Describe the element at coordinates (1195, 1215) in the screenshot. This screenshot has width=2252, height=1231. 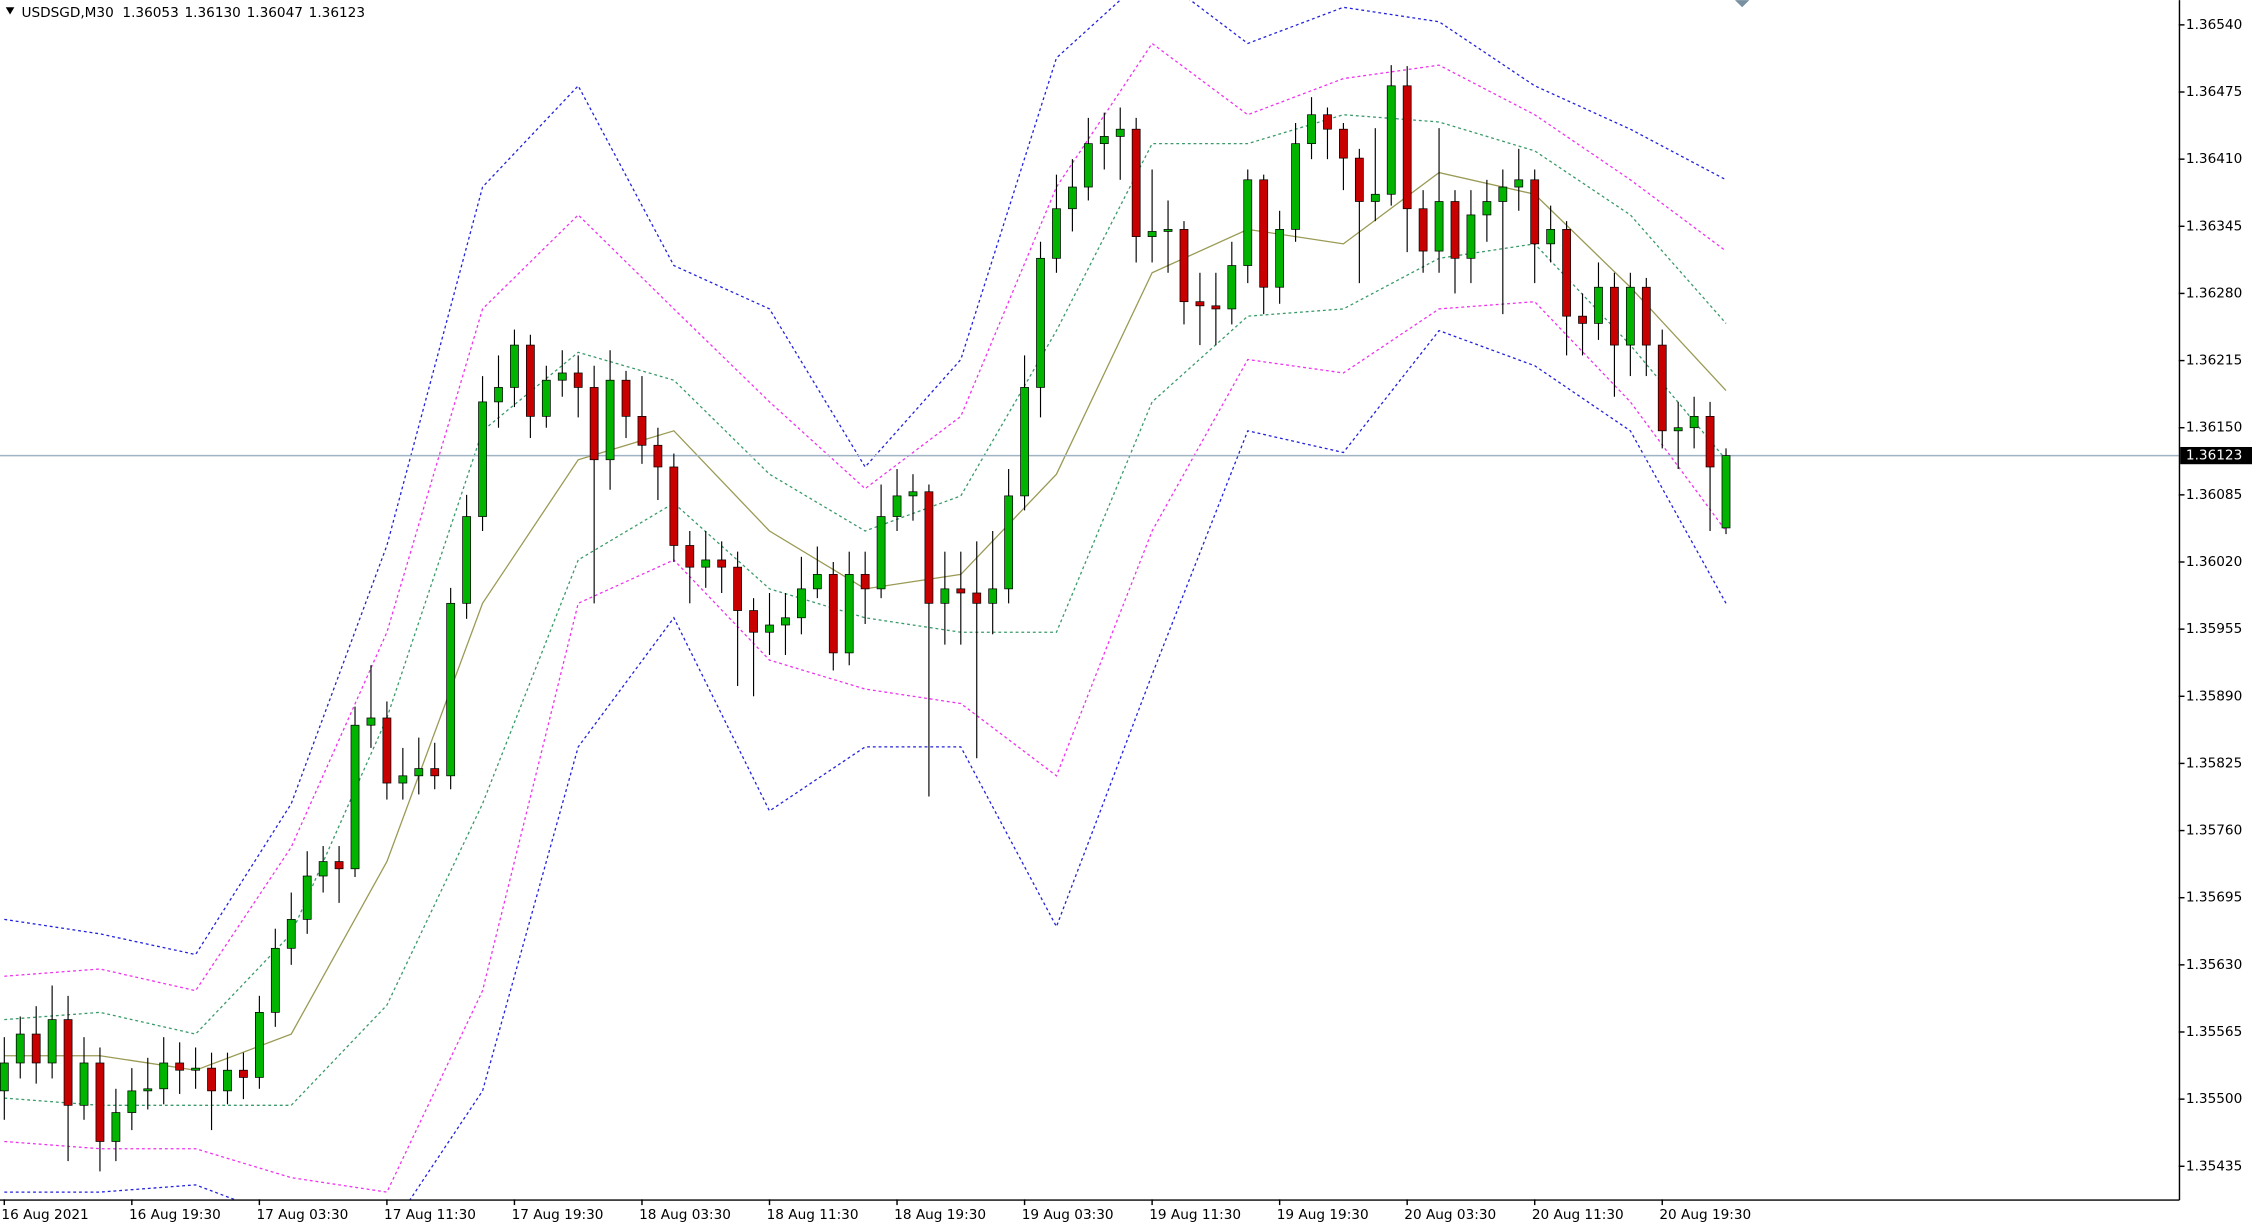
I see `x-tick-label: 19 Aug 11:30` at that location.